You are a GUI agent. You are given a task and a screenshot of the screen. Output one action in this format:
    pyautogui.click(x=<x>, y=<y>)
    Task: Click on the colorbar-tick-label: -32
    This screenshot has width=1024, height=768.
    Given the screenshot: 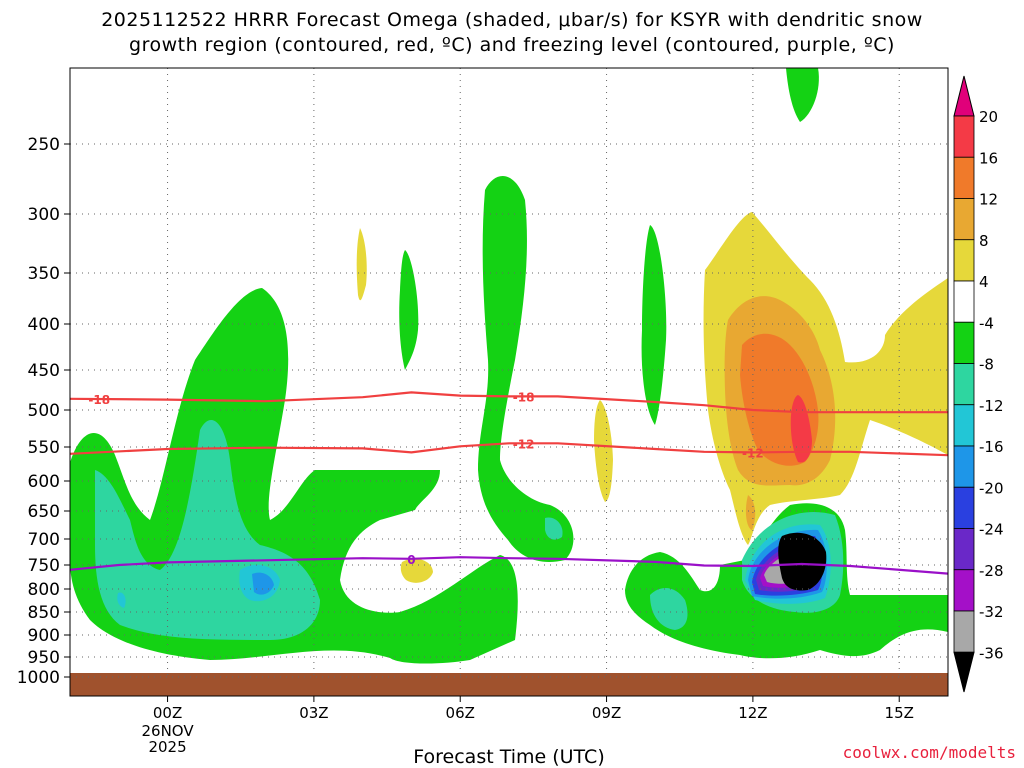 What is the action you would take?
    pyautogui.click(x=991, y=612)
    